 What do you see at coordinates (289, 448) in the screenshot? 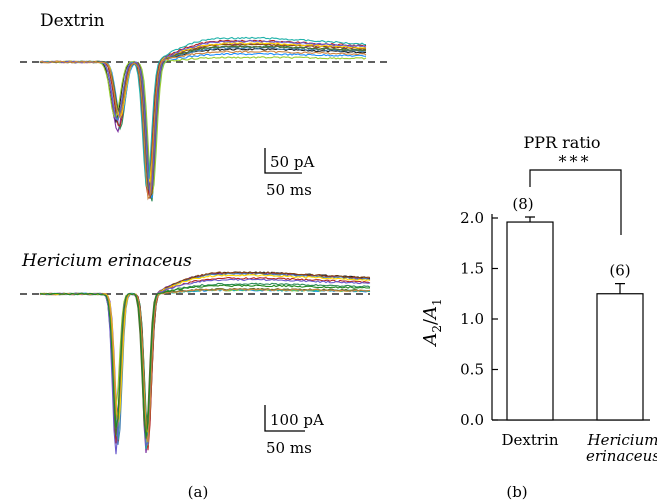
I see `hericium-scalebar-x-label: 50 ms` at bounding box center [289, 448].